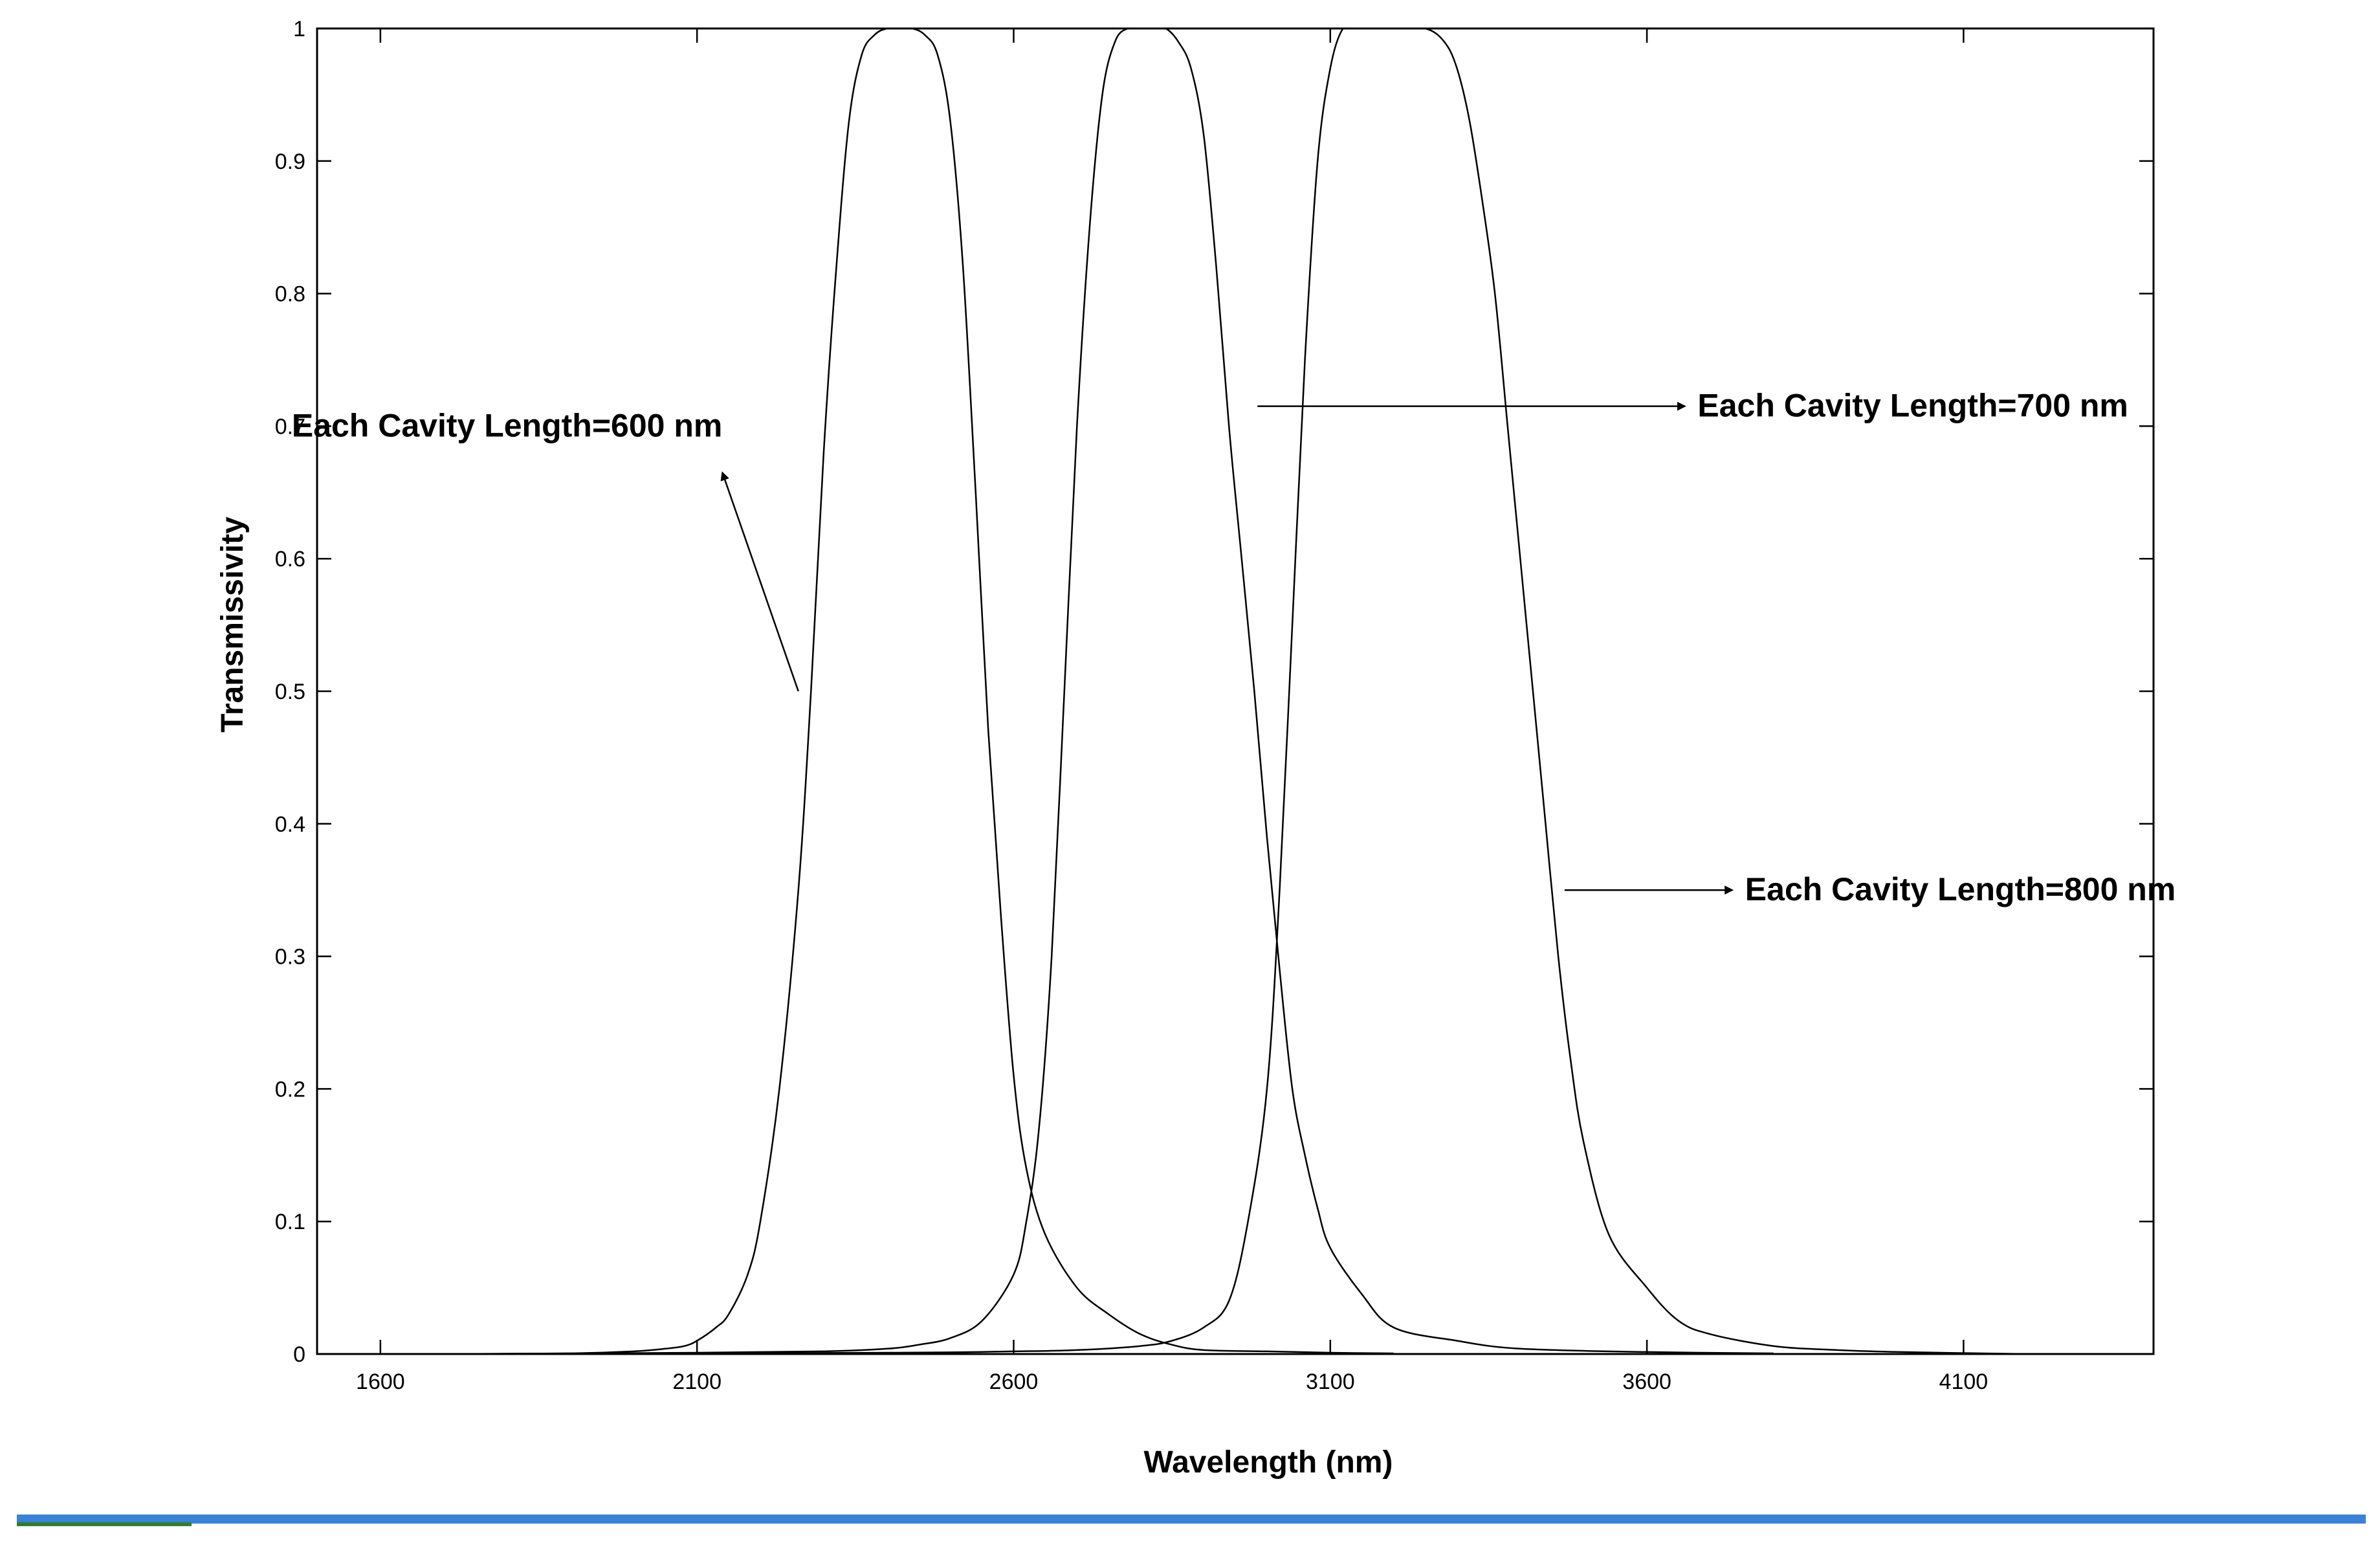 This screenshot has height=1543, width=2380. I want to click on y-axis-label: Transmissivity, so click(233, 624).